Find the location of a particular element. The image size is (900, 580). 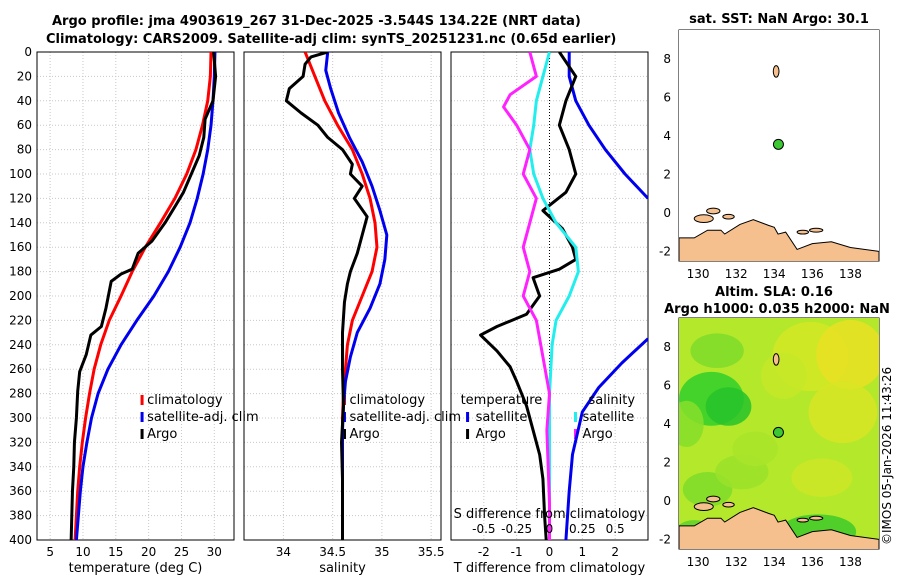

sla_map-content is located at coordinates (779, 433).